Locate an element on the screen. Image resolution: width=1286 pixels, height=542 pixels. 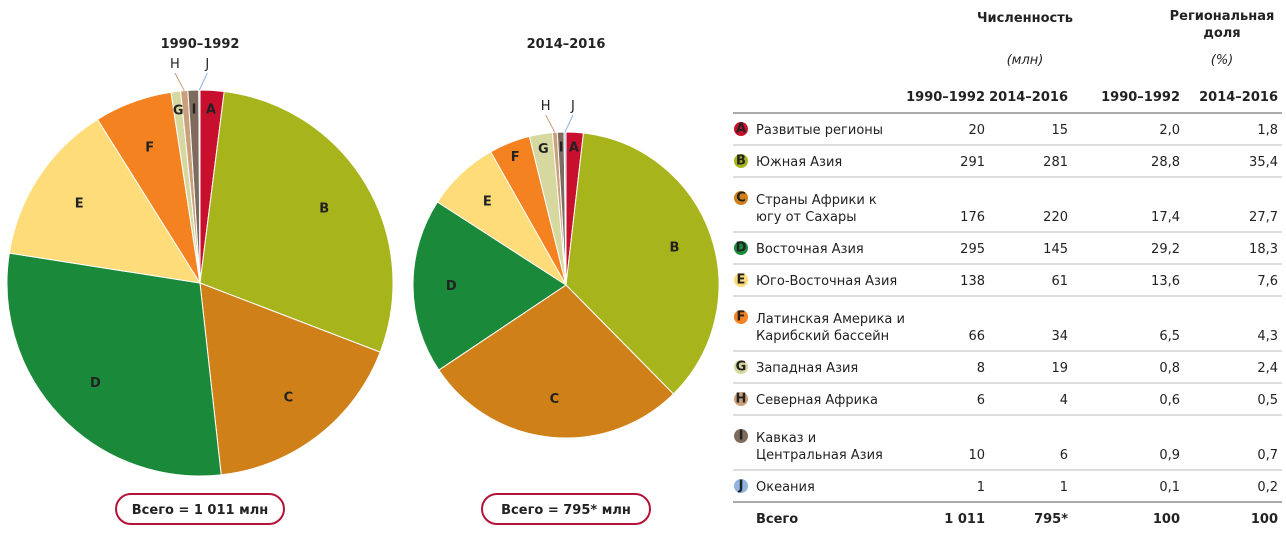
cell: 6,5 is located at coordinates (1169, 336).